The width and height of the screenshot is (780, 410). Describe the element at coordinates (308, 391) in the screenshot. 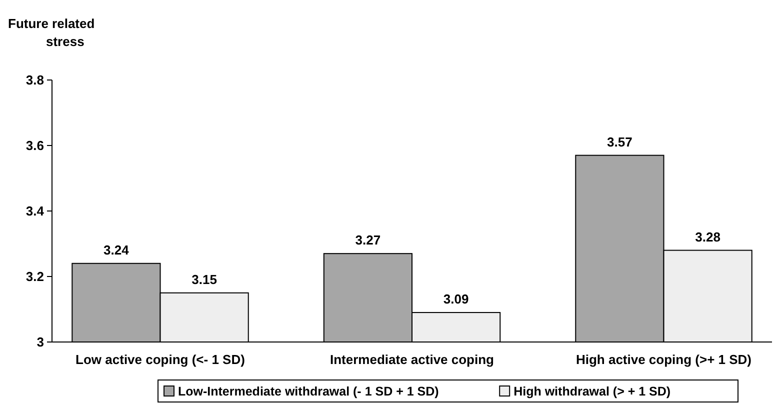

I see `legend-label: Low-Intermediate withdrawal (- 1 SD + 1 SD)` at that location.